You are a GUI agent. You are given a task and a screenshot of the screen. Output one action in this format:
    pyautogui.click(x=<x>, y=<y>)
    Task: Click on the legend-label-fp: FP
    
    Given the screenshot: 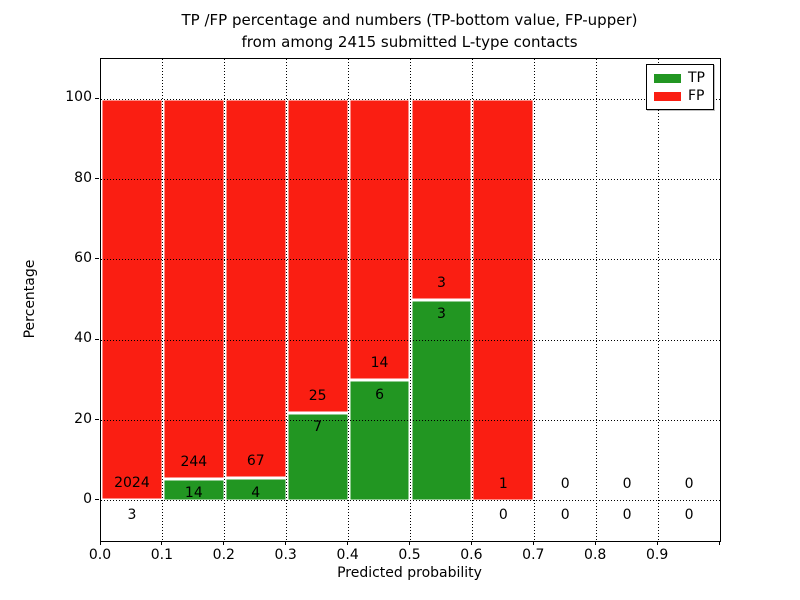 What is the action you would take?
    pyautogui.click(x=696, y=96)
    